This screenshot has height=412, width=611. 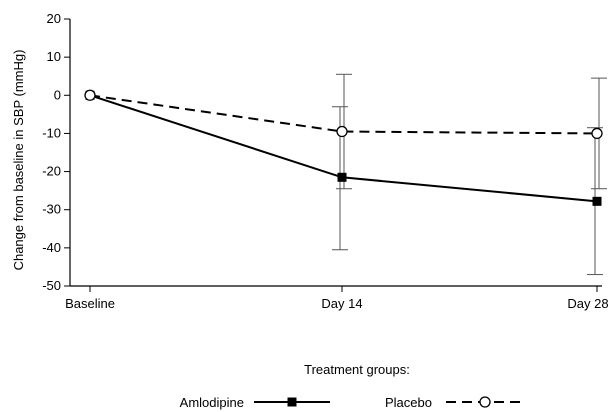 I want to click on y-axis-label: Change from baseline in SBP (mmHg), so click(x=18, y=160).